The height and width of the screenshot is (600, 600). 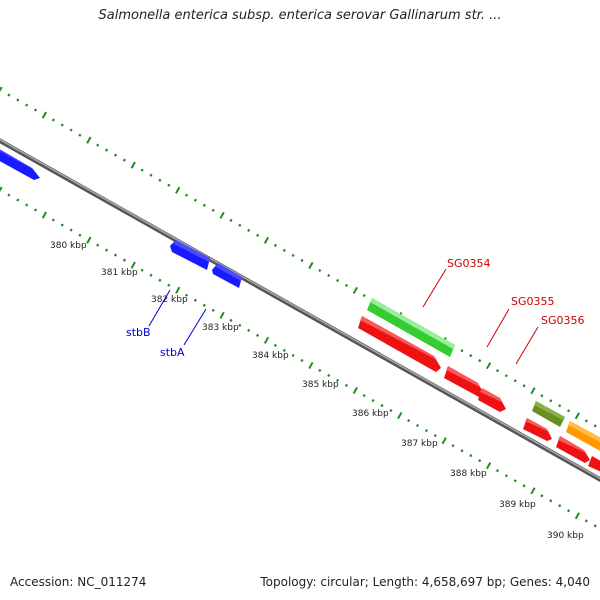 What do you see at coordinates (169, 300) in the screenshot?
I see `tick-label-382: 382 kbp` at bounding box center [169, 300].